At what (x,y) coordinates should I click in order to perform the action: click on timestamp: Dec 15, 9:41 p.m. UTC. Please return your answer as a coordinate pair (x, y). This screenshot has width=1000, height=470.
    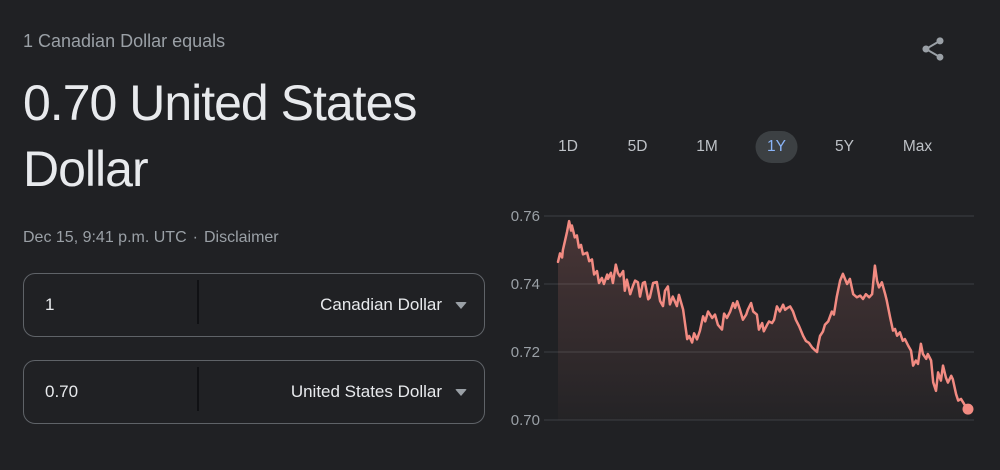
    Looking at the image, I should click on (105, 237).